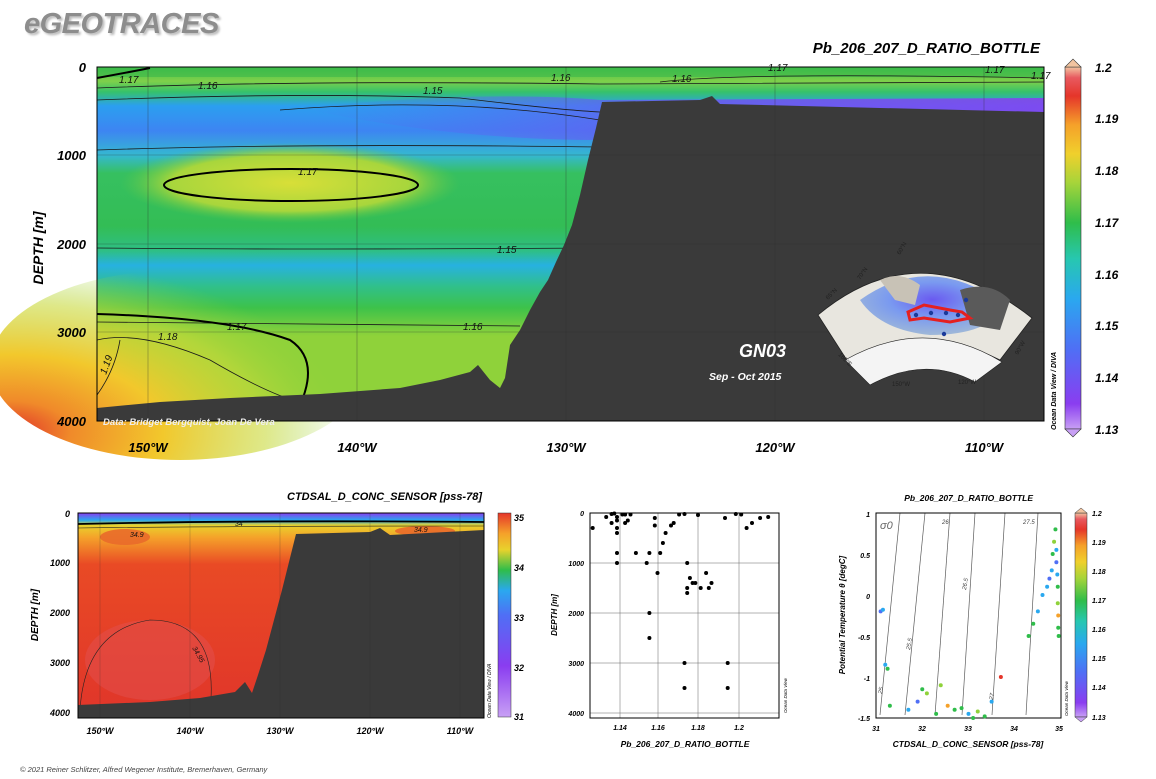 The width and height of the screenshot is (1156, 779). What do you see at coordinates (582, 514) in the screenshot?
I see `y-tick-label: 0` at bounding box center [582, 514].